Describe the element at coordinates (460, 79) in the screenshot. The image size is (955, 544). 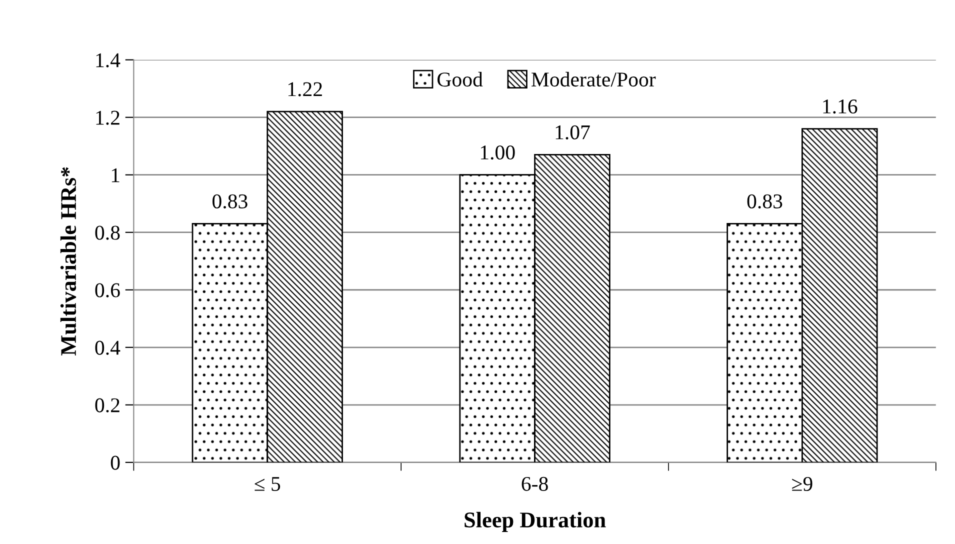
I see `legend-label: Good` at that location.